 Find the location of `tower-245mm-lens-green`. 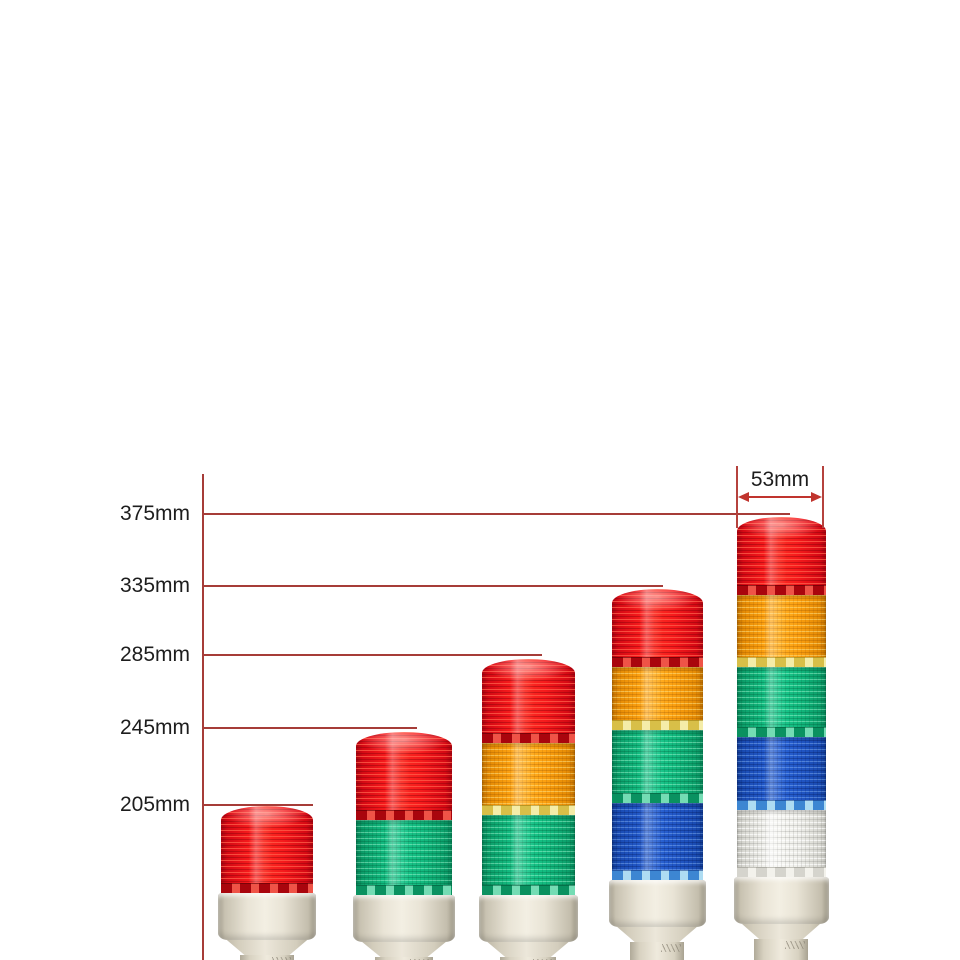

tower-245mm-lens-green is located at coordinates (404, 857).